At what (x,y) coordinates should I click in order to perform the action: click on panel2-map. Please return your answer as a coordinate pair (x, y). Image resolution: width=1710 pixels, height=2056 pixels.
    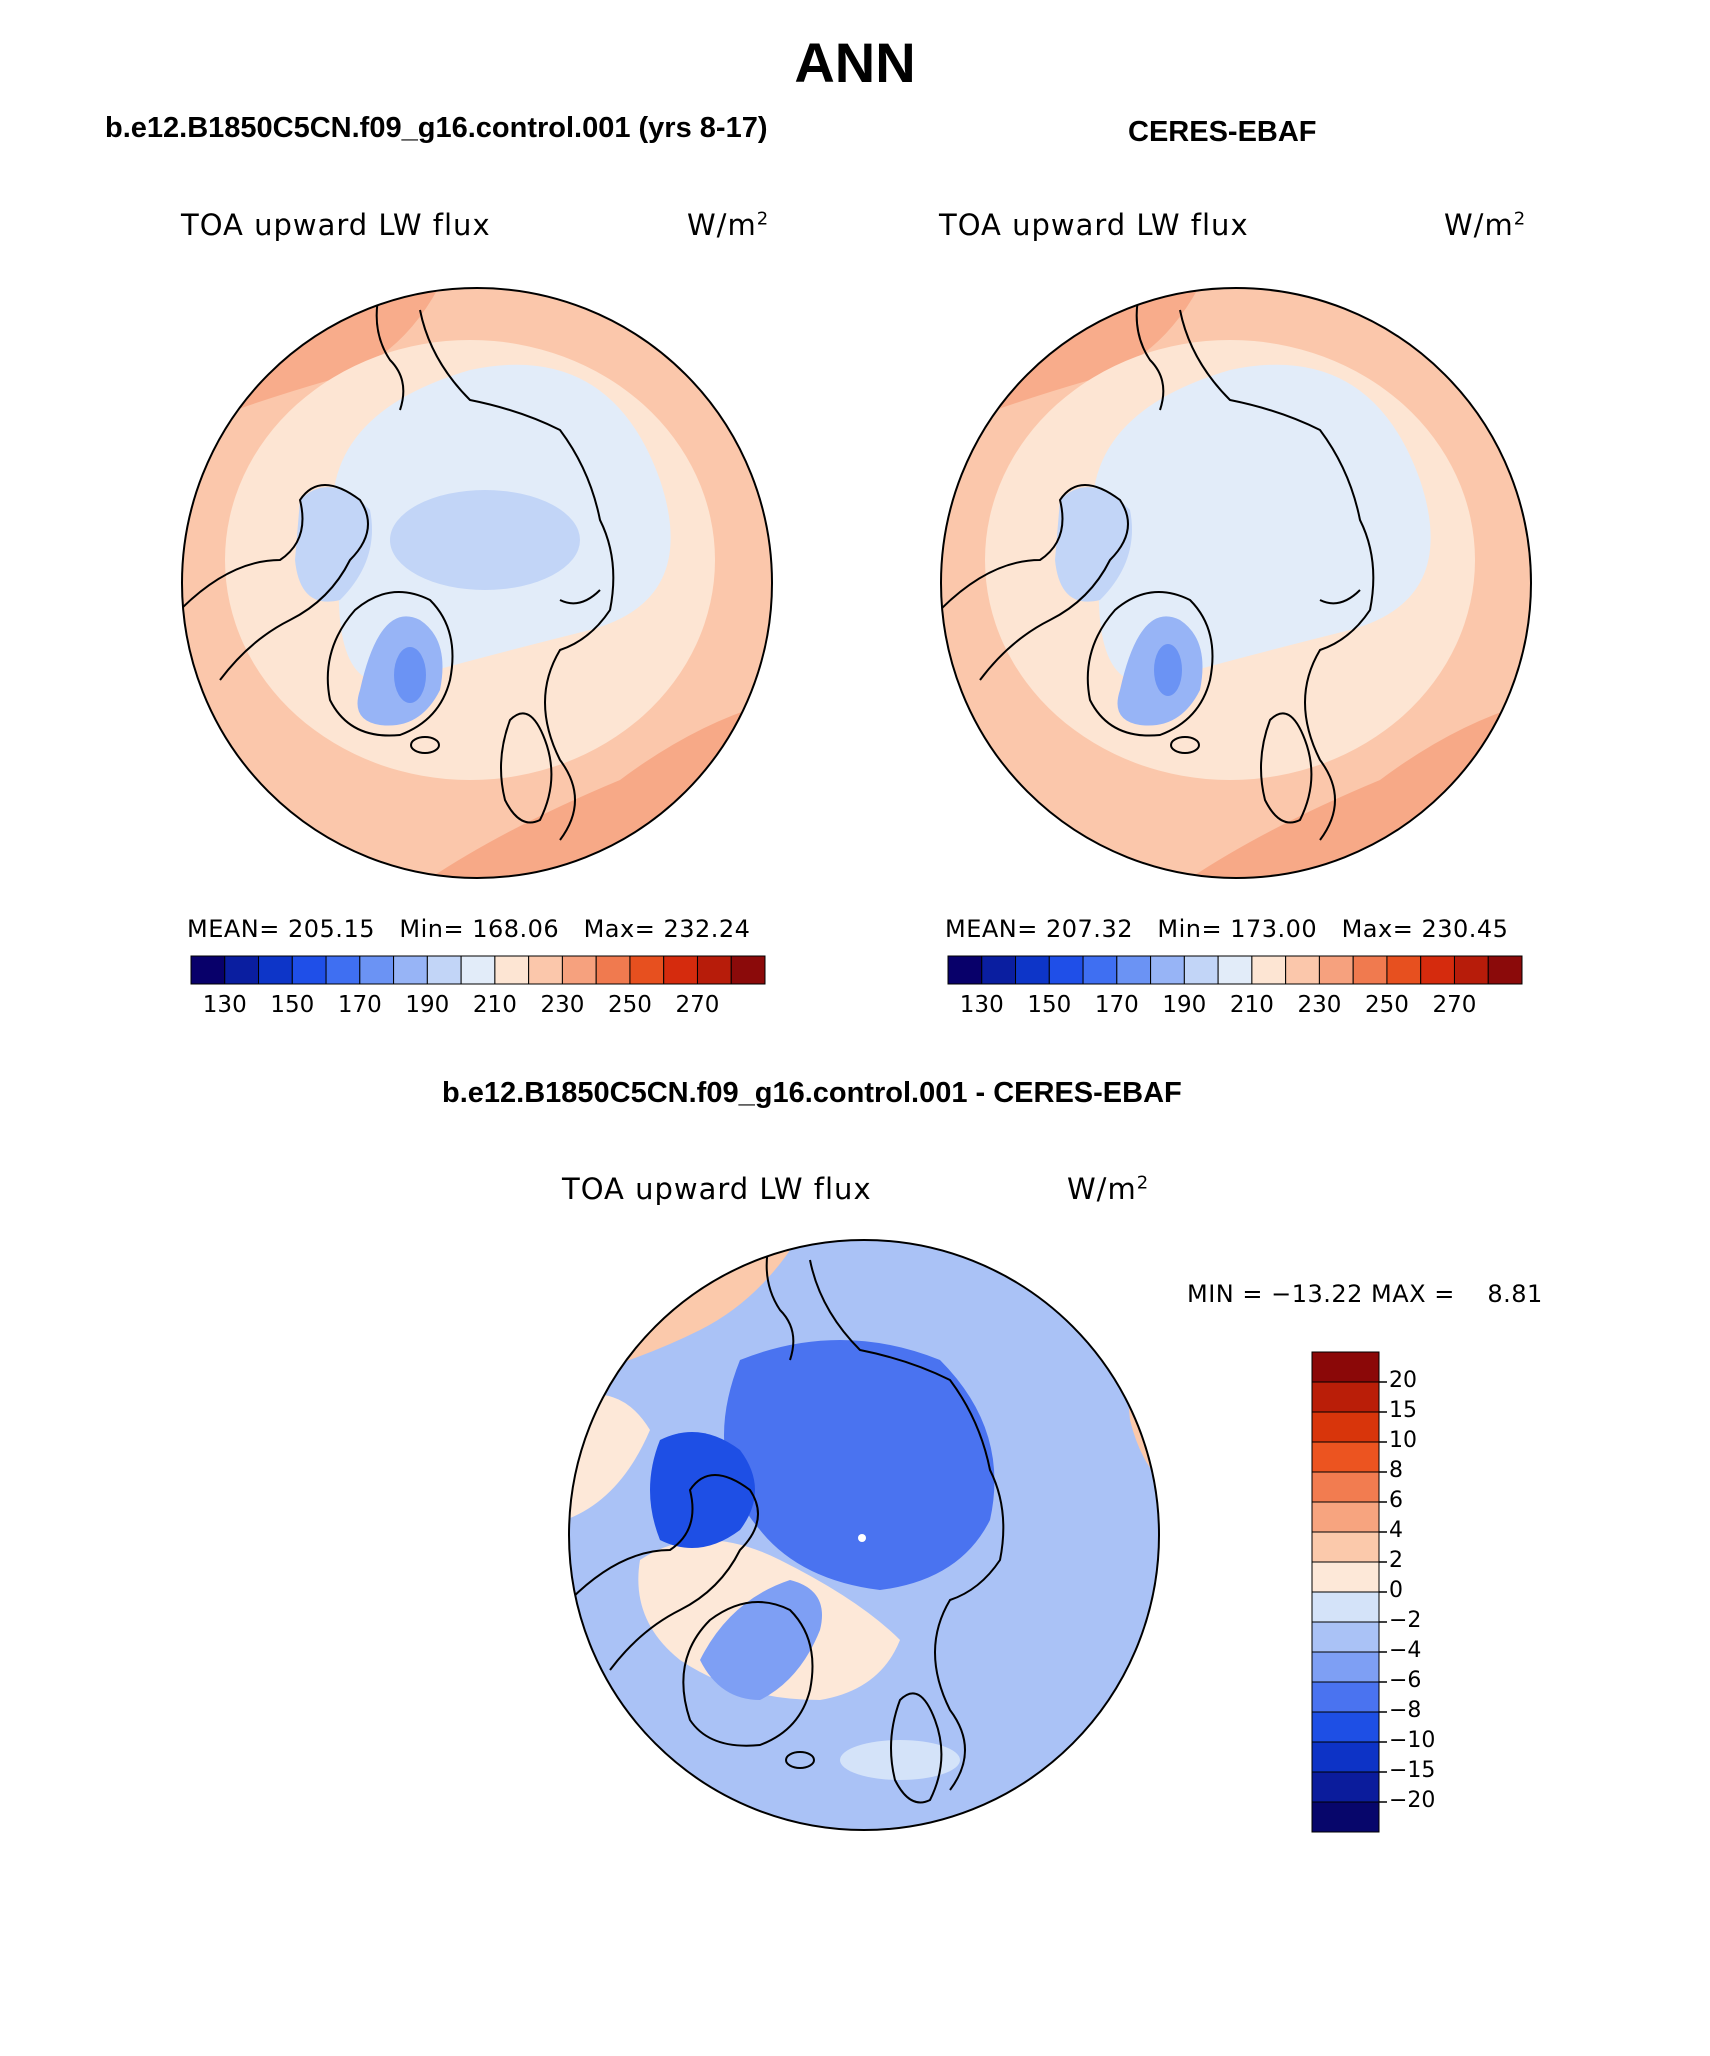
    Looking at the image, I should click on (1236, 583).